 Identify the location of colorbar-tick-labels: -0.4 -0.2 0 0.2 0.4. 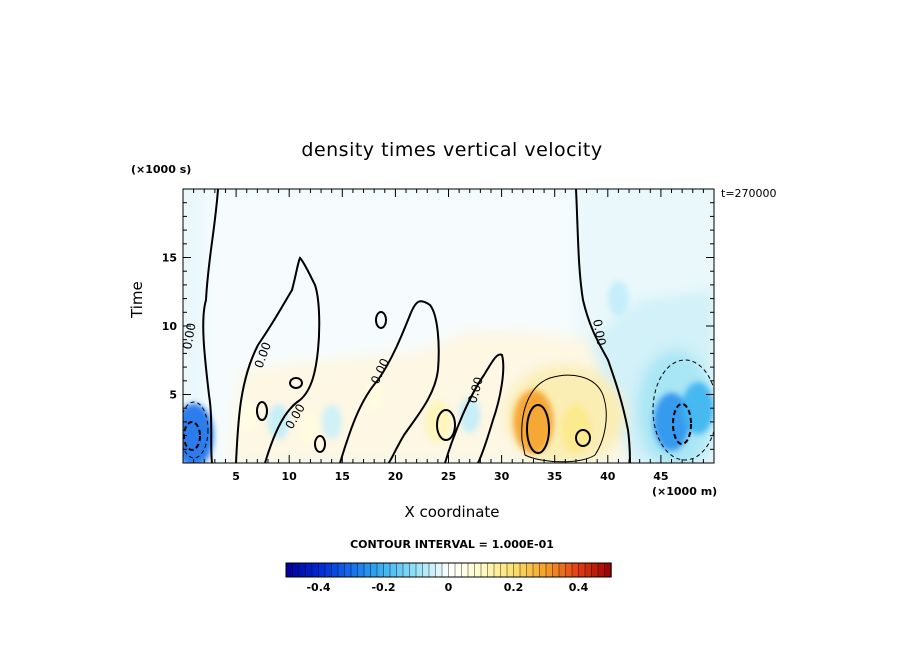
(447, 587).